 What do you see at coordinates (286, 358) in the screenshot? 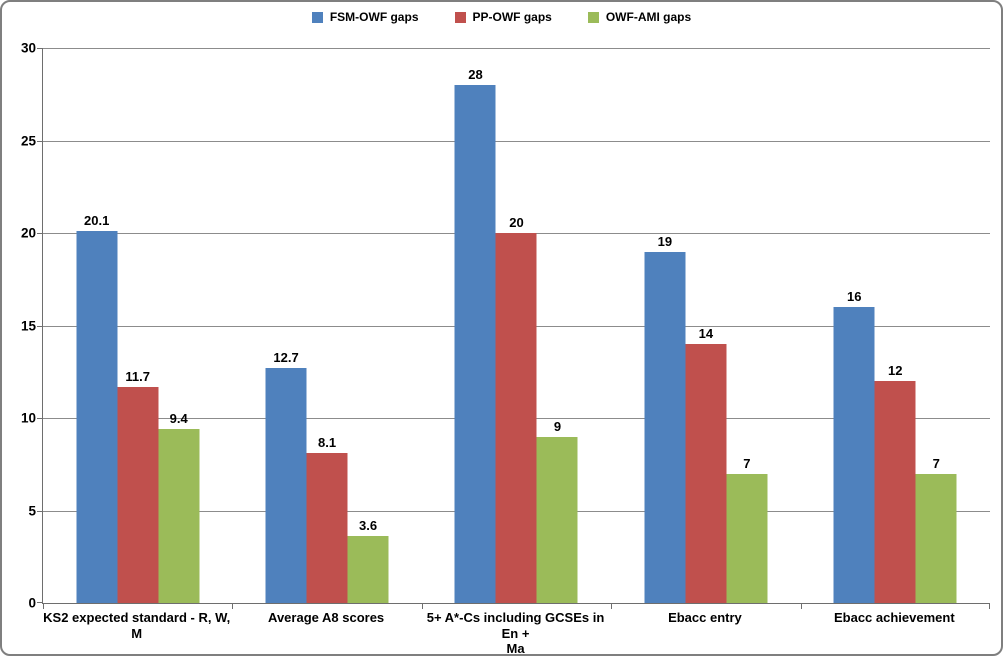
I see `bar-data-label: 12.7` at bounding box center [286, 358].